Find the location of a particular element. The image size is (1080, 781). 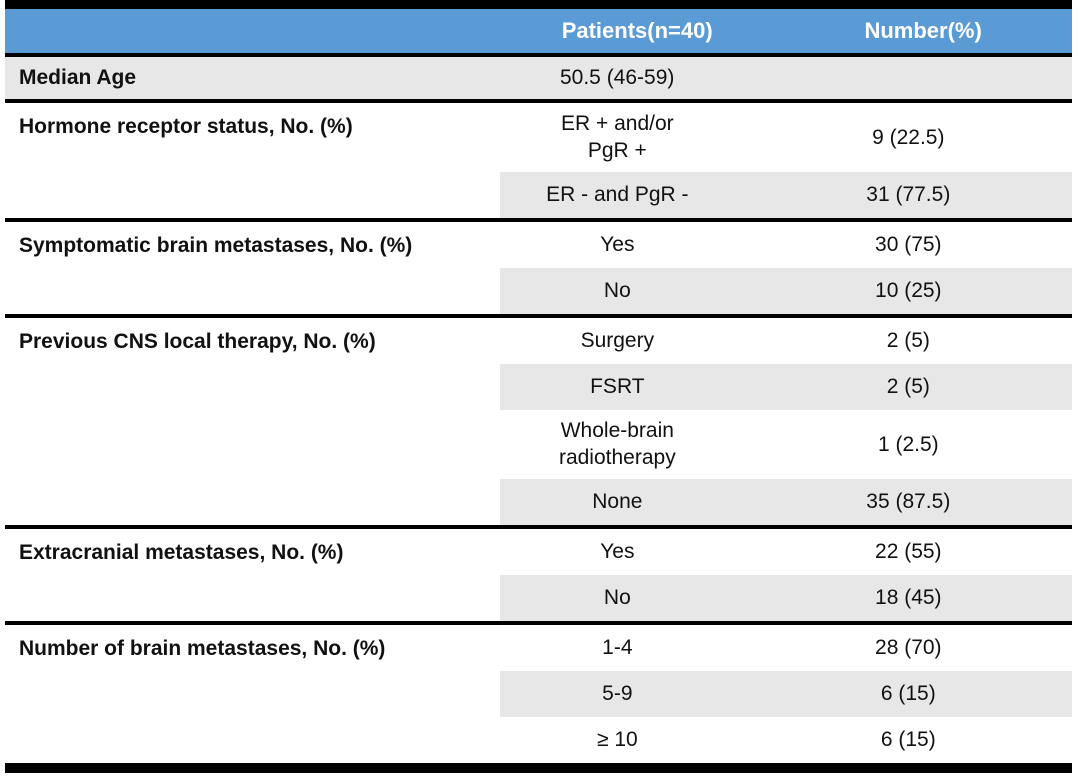

patients-cell: FSRT is located at coordinates (617, 386).